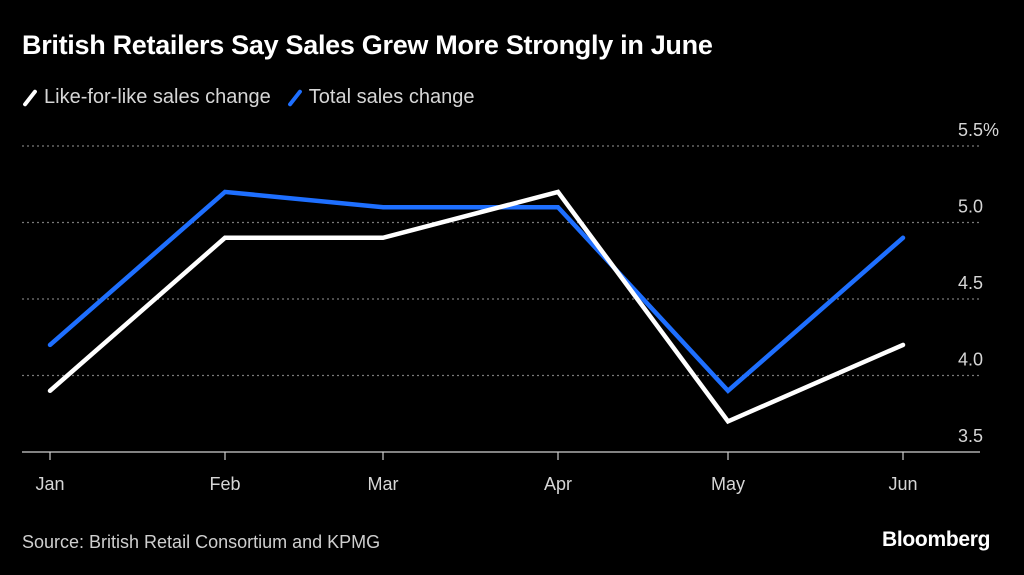  Describe the element at coordinates (157, 97) in the screenshot. I see `legend-label-like-for-like: Like-for-like sales change` at that location.